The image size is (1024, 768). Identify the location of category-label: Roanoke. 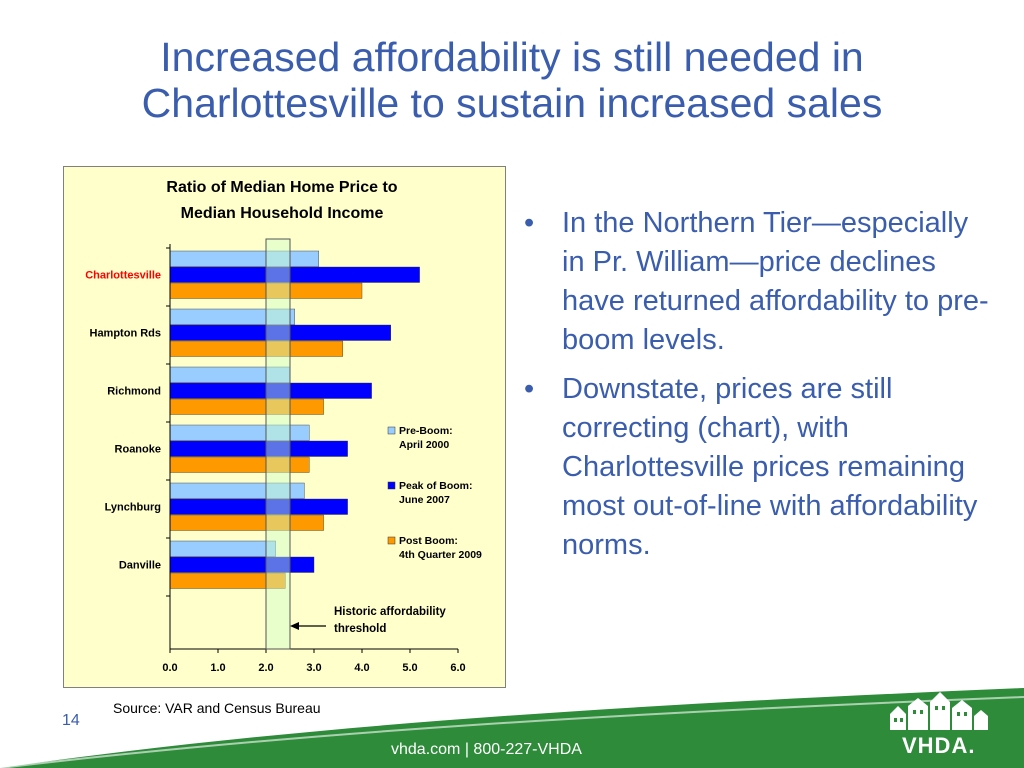
(138, 449).